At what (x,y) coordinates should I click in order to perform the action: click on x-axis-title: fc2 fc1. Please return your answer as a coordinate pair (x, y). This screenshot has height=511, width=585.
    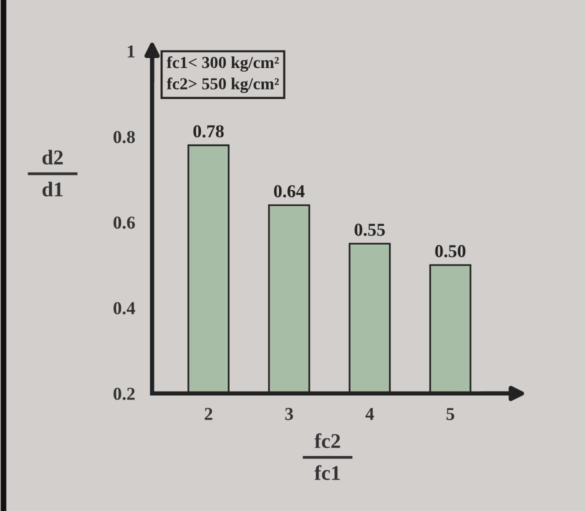
    Looking at the image, I should click on (327, 456).